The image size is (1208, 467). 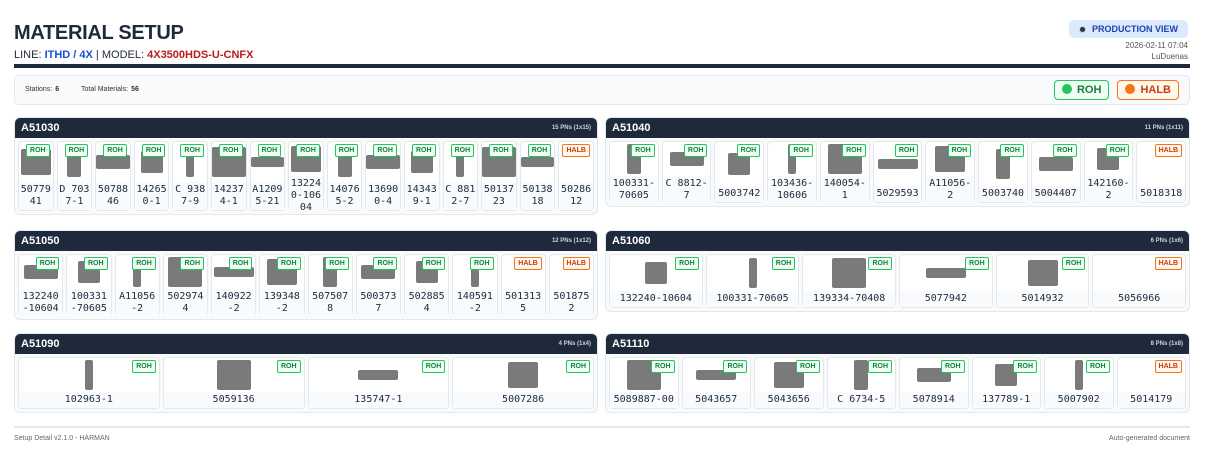 I want to click on part-number: 102963-1, so click(x=89, y=400).